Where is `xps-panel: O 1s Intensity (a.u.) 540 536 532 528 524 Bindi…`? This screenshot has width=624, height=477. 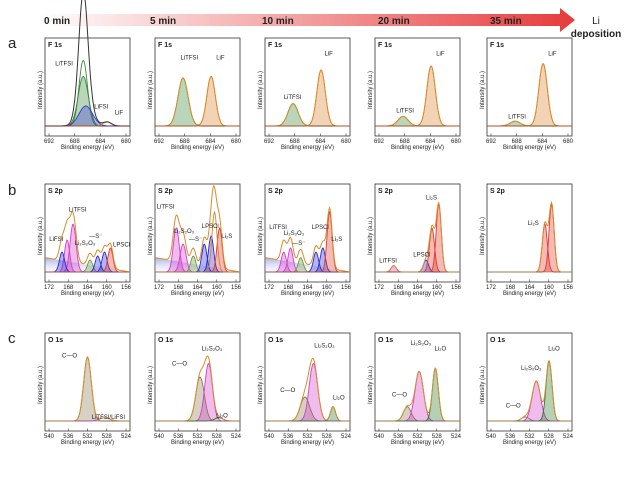
xps-panel: O 1s Intensity (a.u.) 540 536 532 528 524 Bindi… is located at coordinates (195, 389).